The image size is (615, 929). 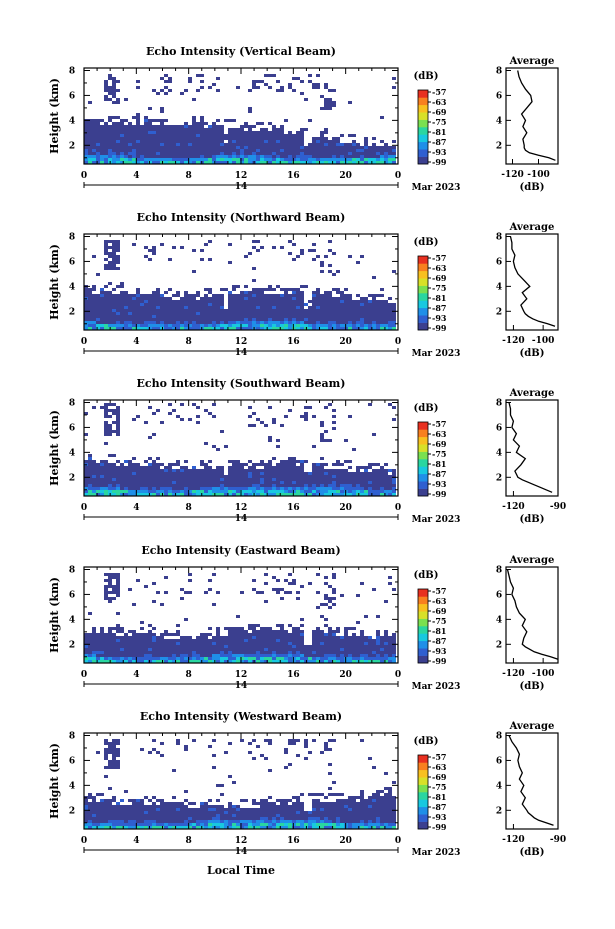 What do you see at coordinates (439, 484) in the screenshot?
I see `colorbar-tick-label: -93` at bounding box center [439, 484].